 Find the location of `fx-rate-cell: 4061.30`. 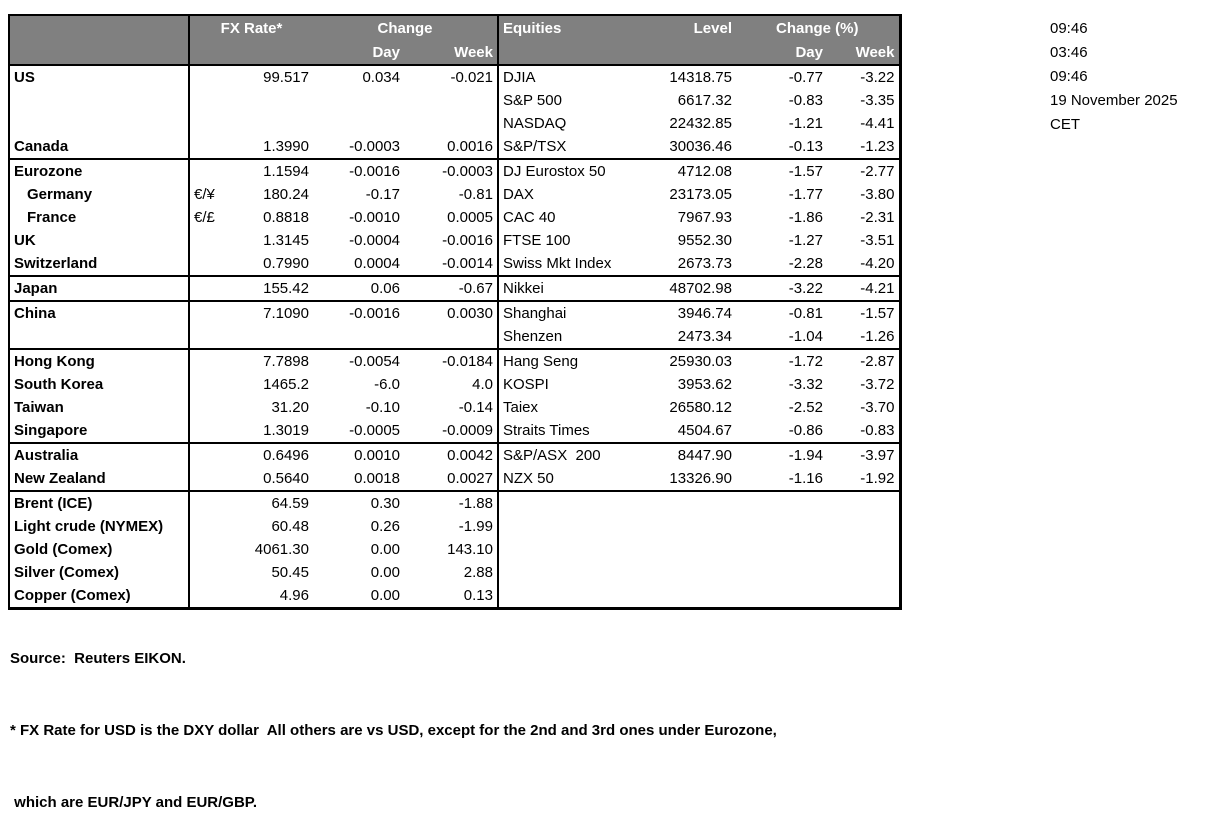

fx-rate-cell: 4061.30 is located at coordinates (281, 549).